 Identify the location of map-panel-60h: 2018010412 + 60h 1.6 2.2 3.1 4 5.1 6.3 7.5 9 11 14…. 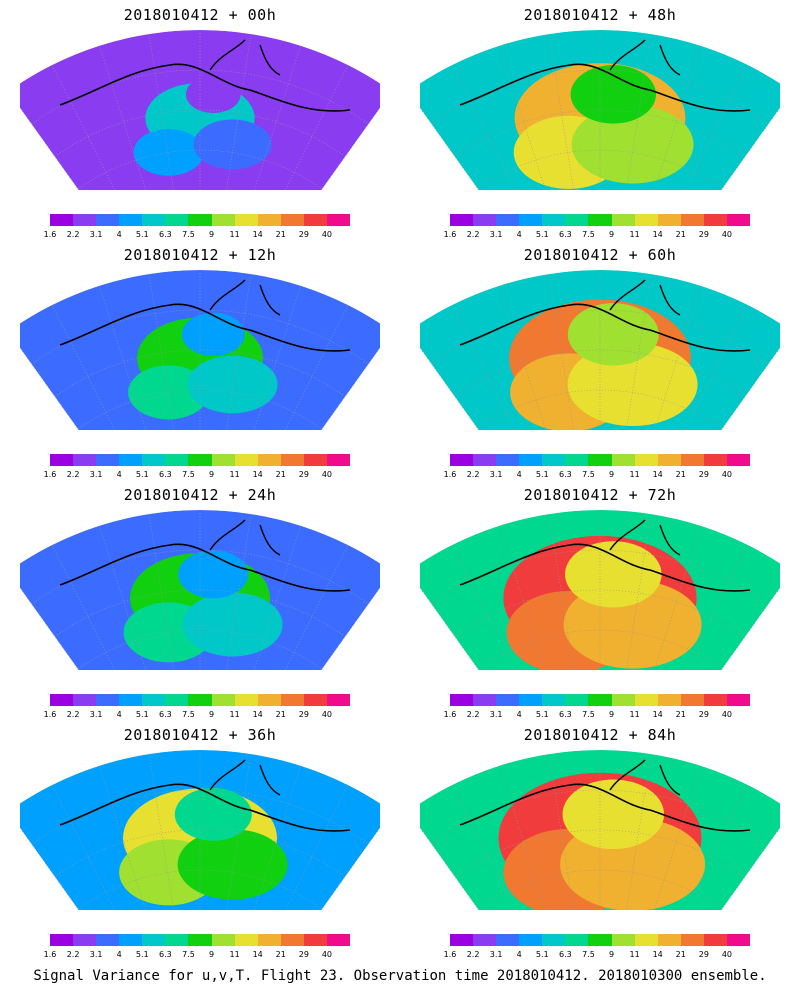
(600, 365).